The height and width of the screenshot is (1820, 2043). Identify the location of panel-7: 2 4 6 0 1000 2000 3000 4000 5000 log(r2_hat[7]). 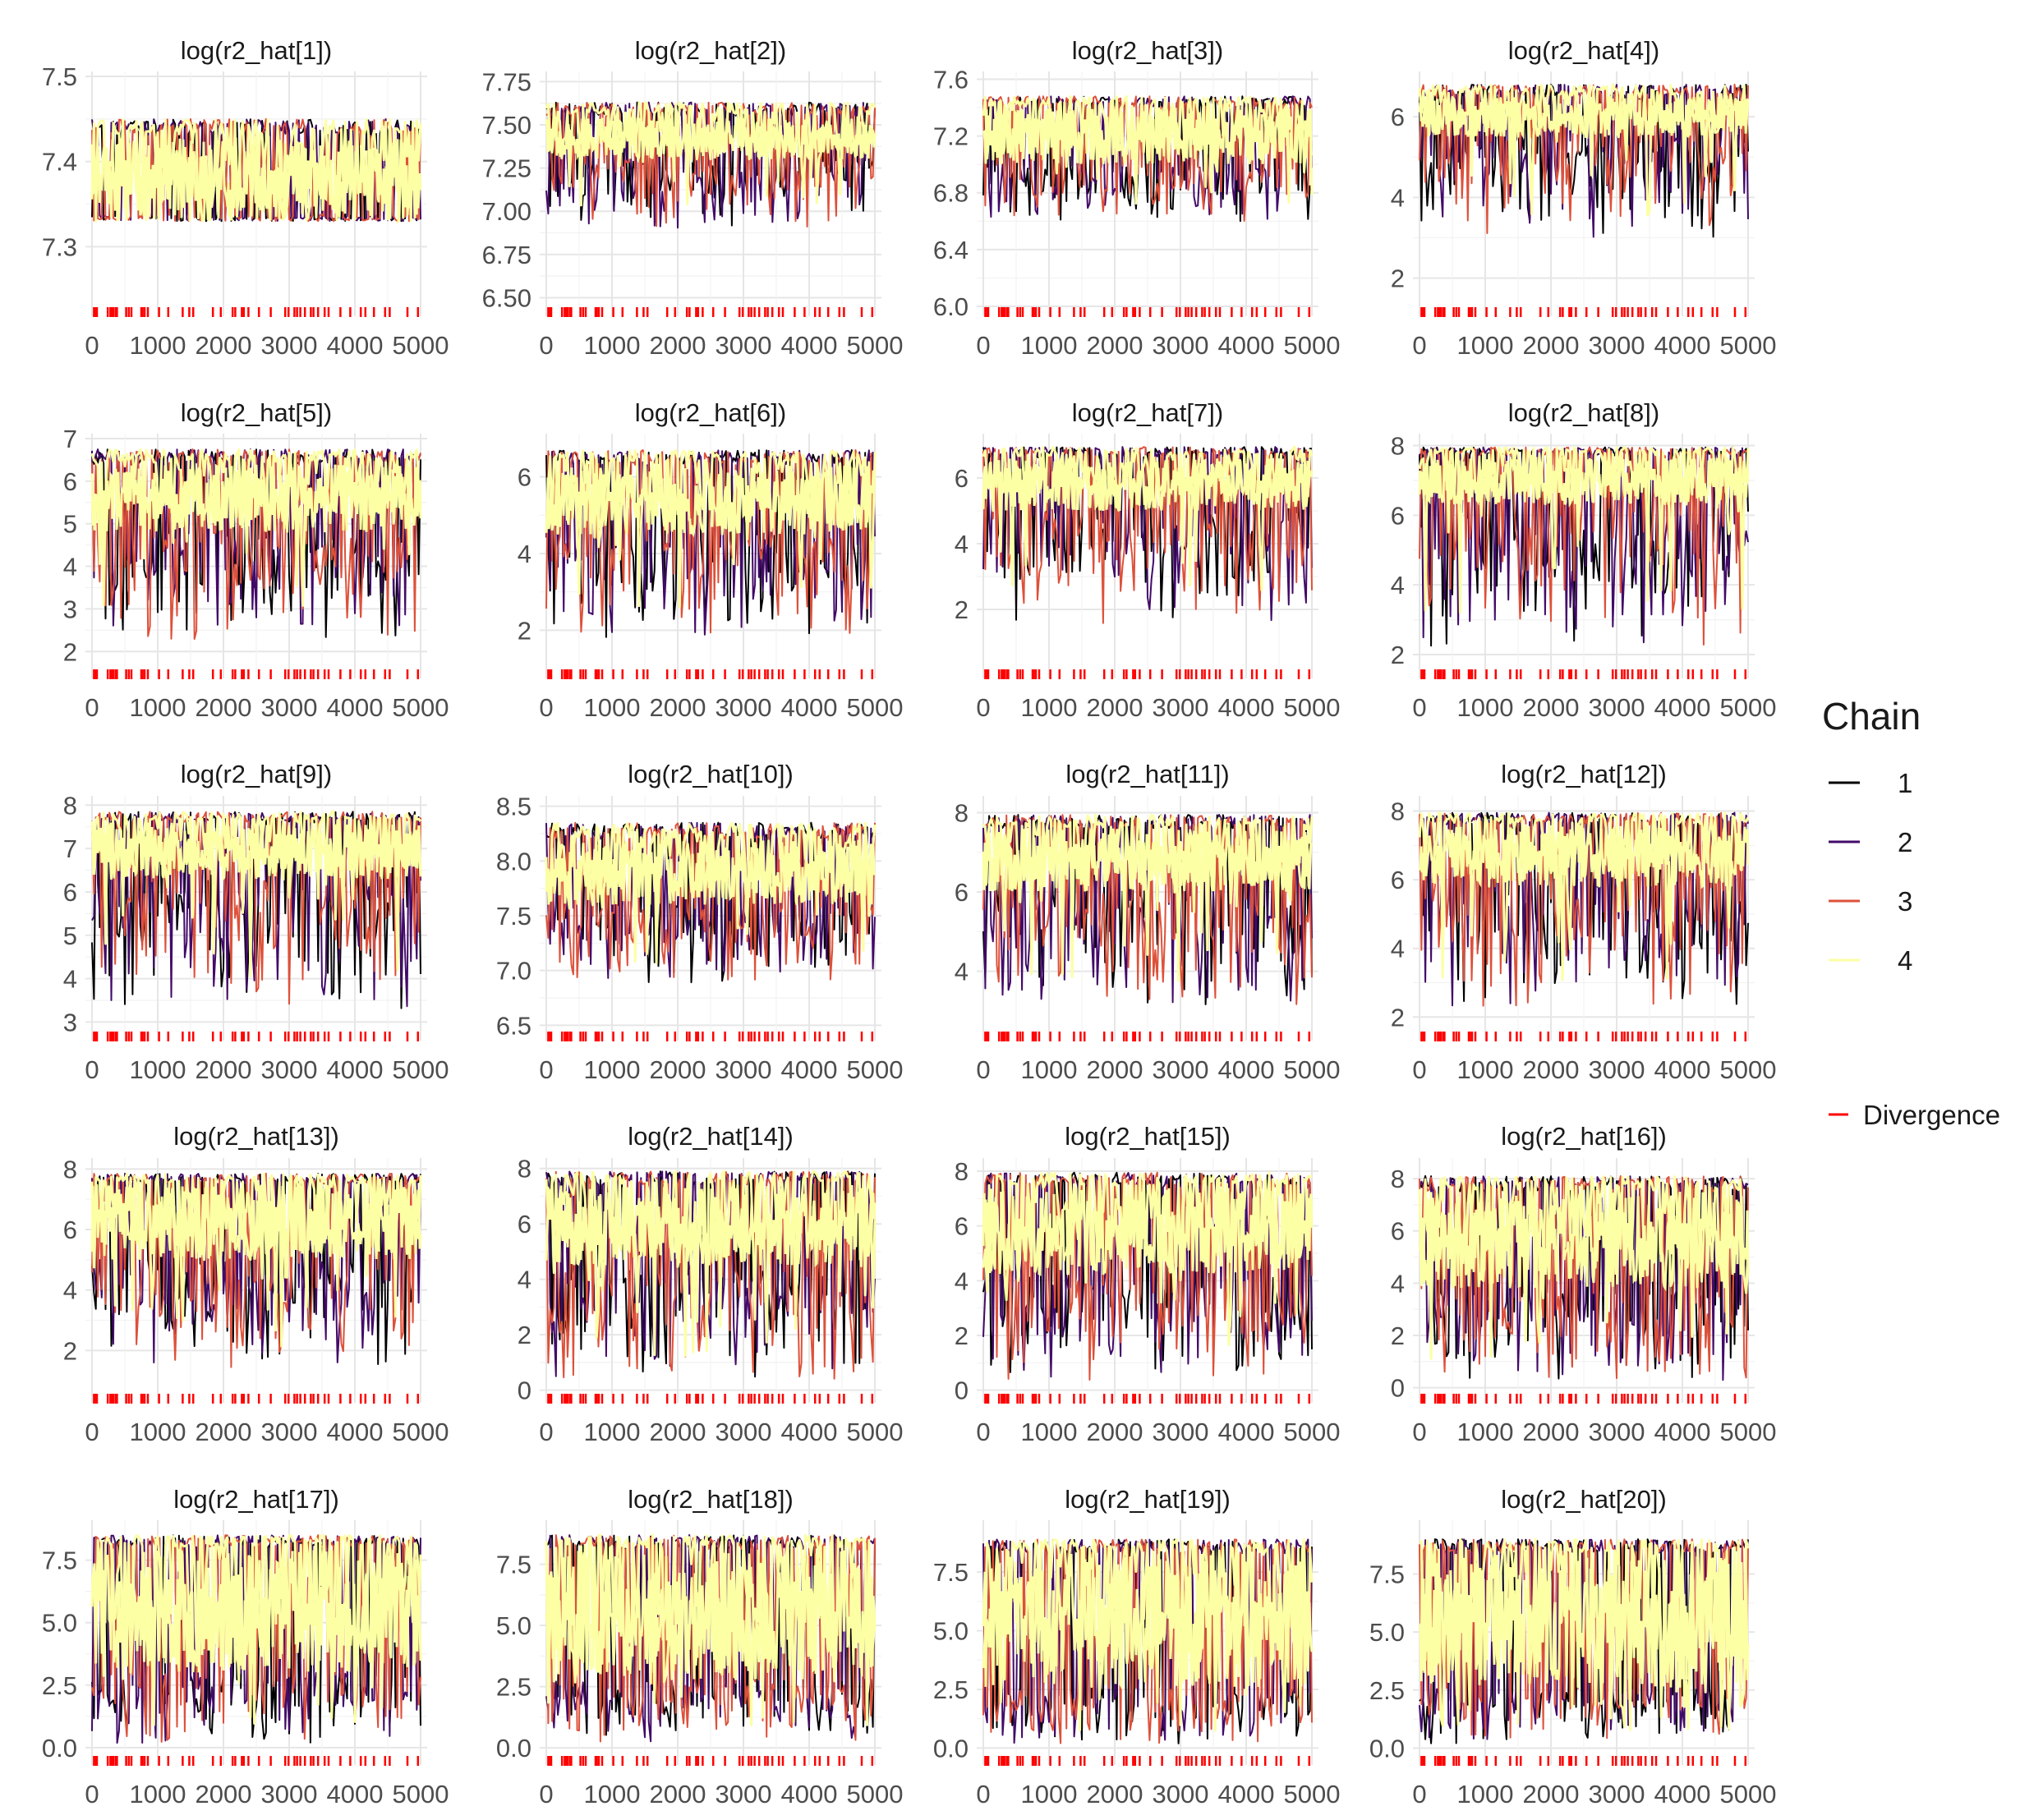
(1148, 560).